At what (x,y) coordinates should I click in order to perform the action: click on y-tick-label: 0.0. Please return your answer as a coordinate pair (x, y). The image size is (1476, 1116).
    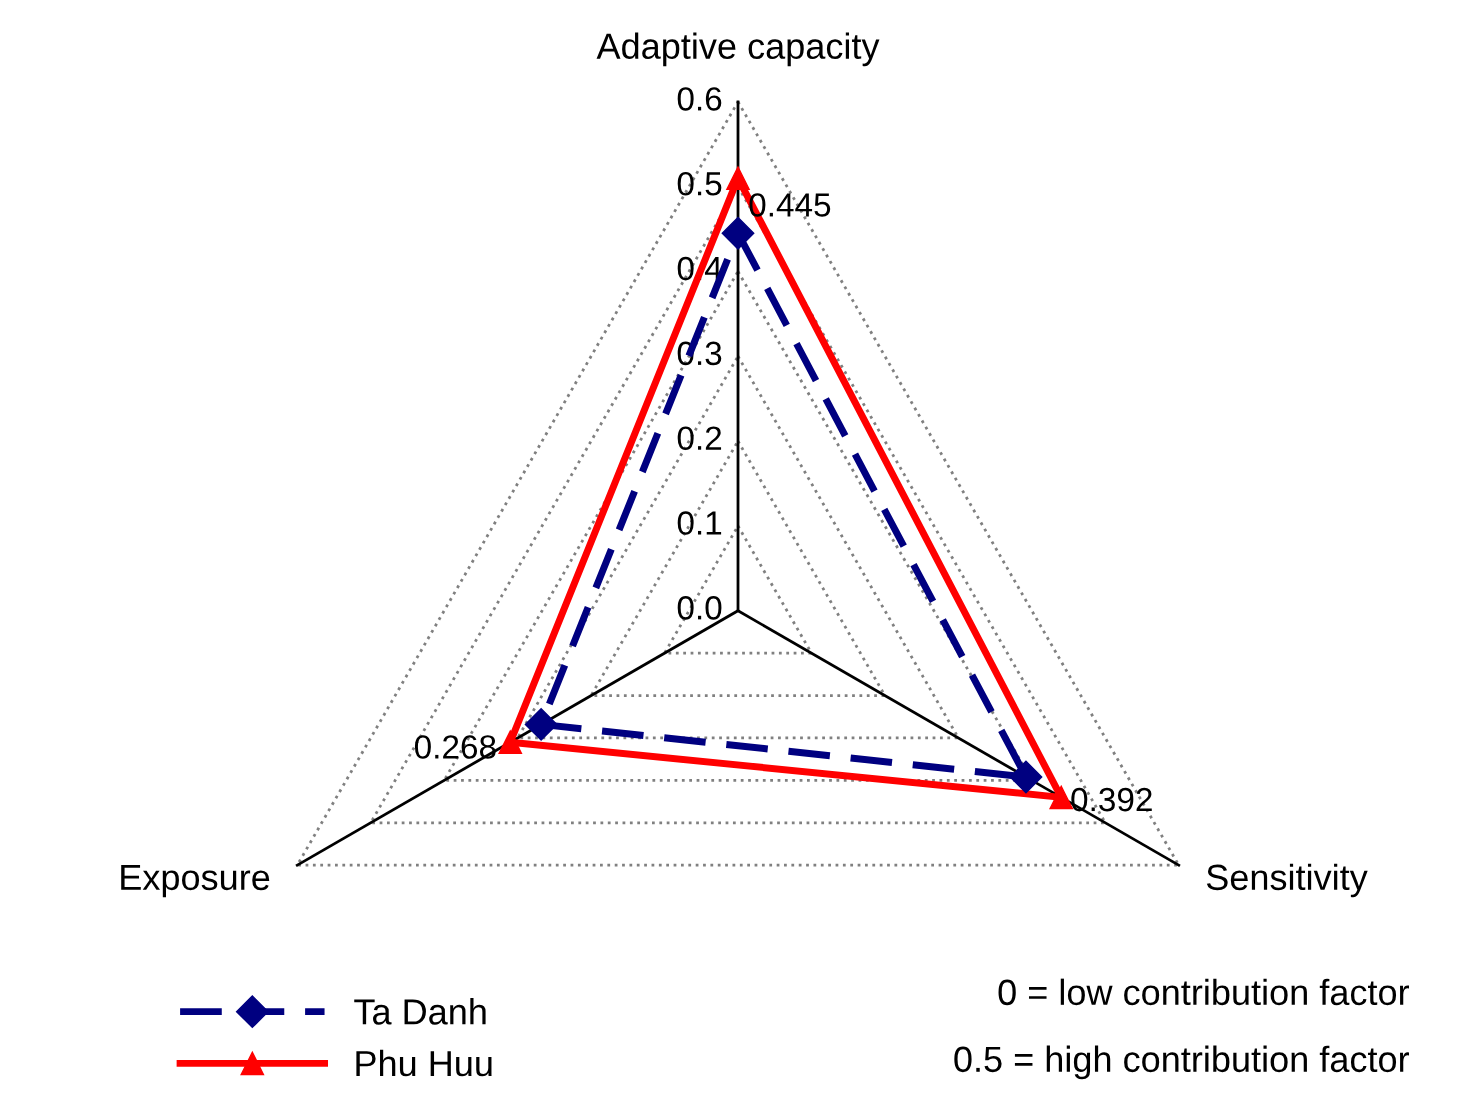
    Looking at the image, I should click on (699, 608).